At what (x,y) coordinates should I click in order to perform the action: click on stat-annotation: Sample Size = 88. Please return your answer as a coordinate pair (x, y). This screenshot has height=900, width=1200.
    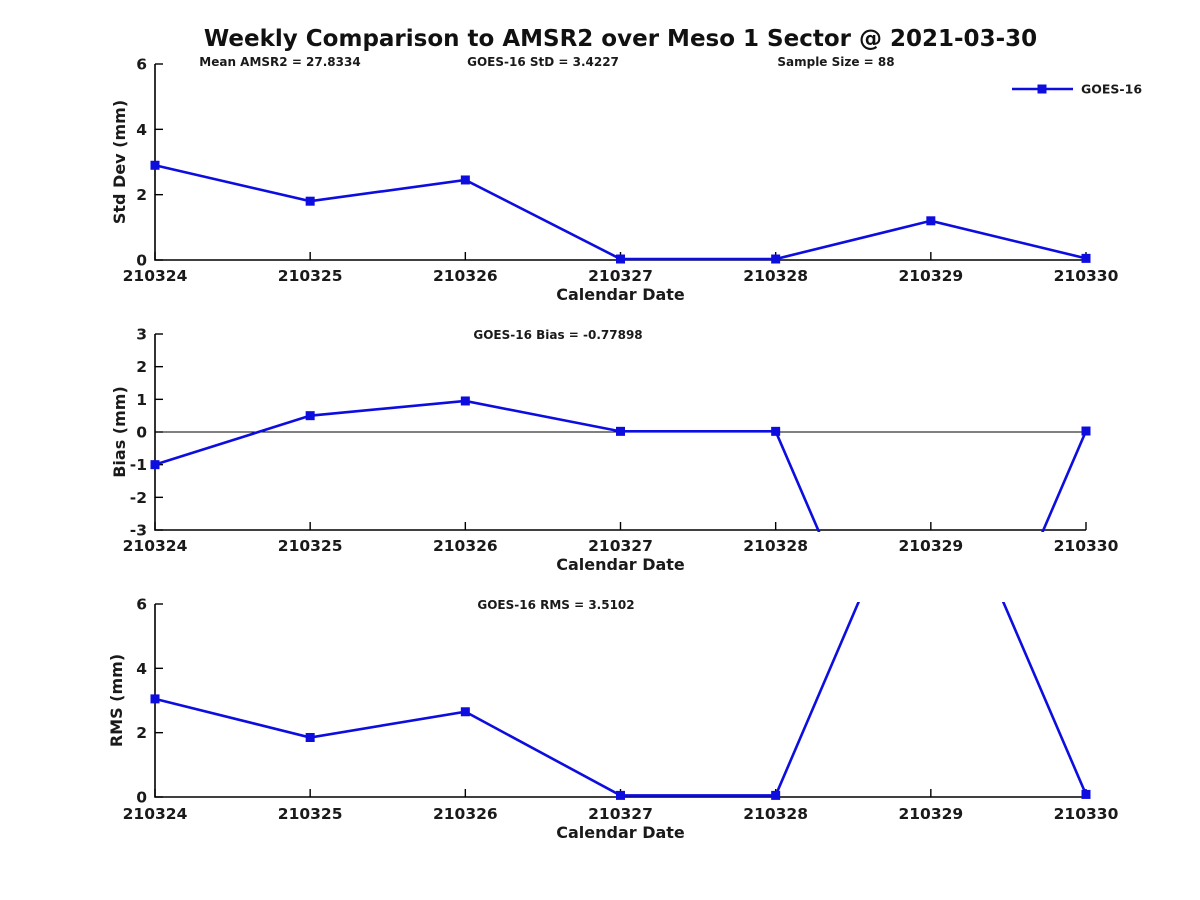
    Looking at the image, I should click on (835, 62).